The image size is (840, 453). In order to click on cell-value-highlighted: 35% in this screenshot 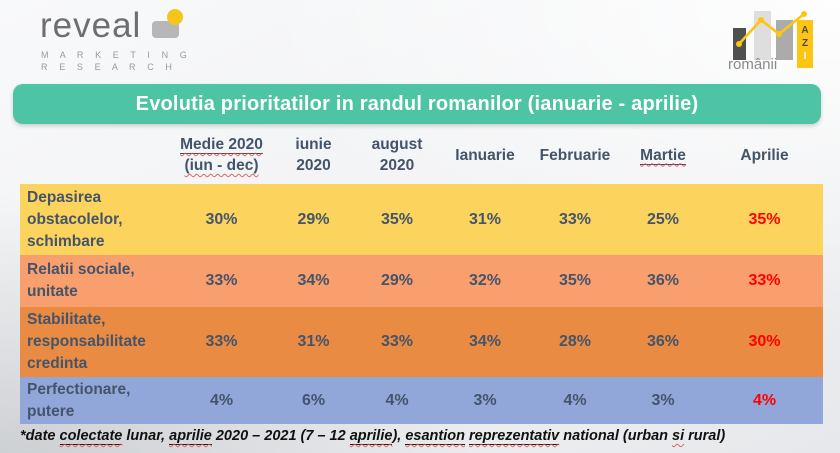, I will do `click(764, 219)`.